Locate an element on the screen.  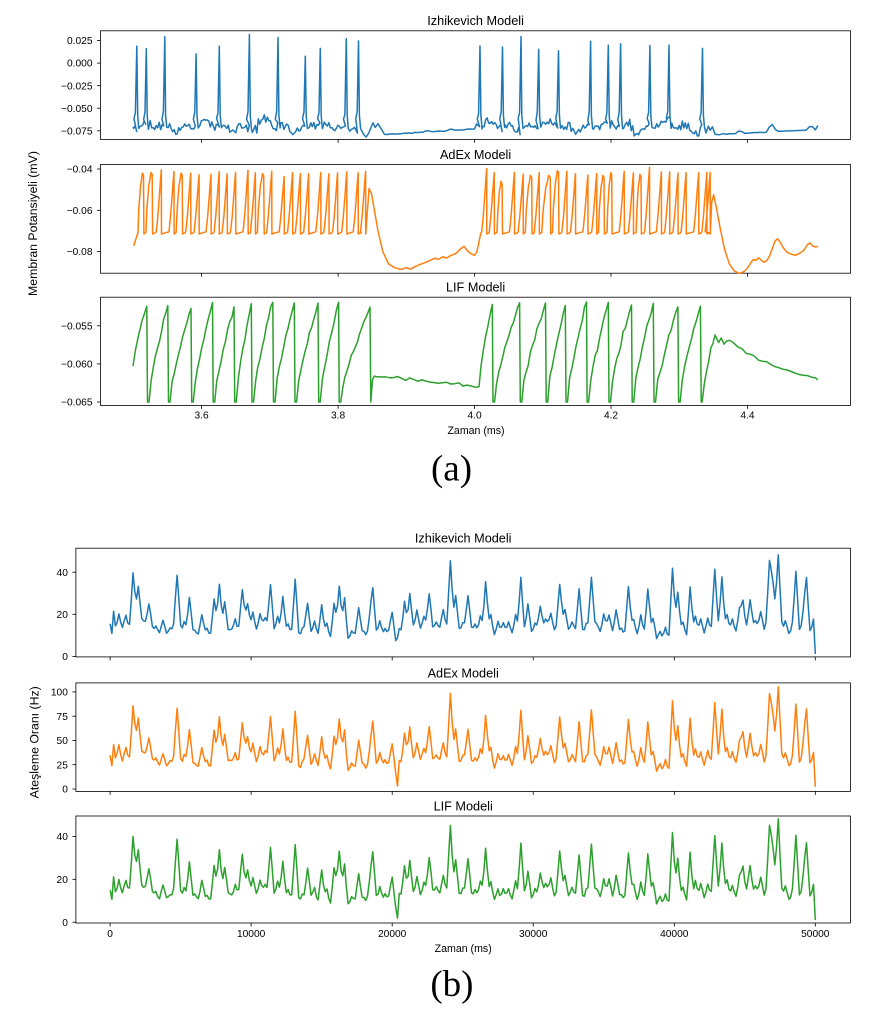
svg-text: −0.025 is located at coordinates (77, 86).